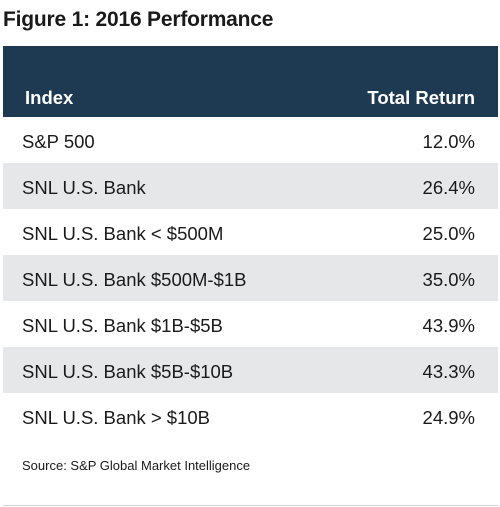 This screenshot has height=507, width=500. I want to click on index-cell: S&P 500, so click(58, 141).